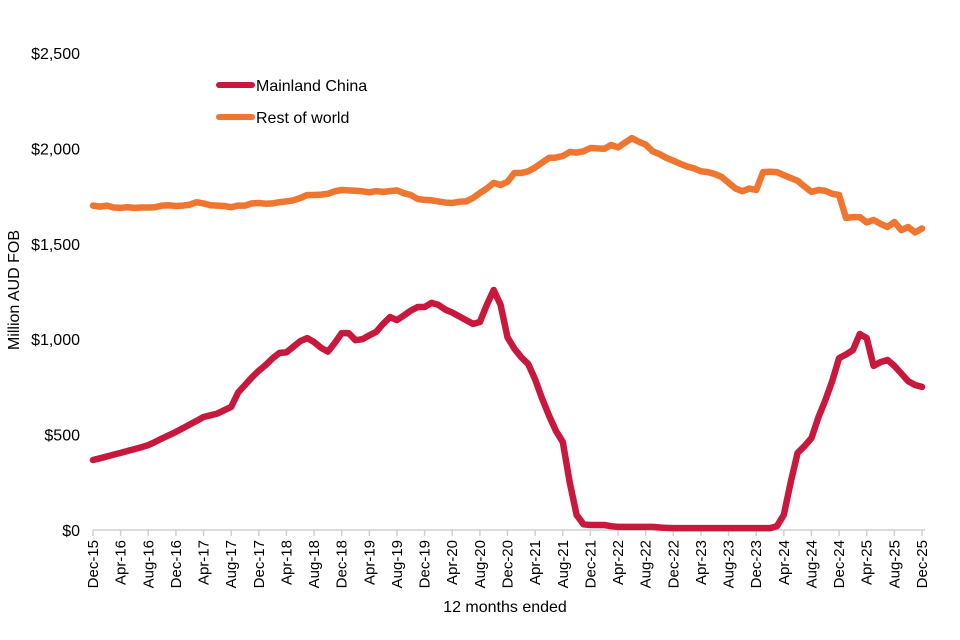 The width and height of the screenshot is (960, 640). What do you see at coordinates (646, 564) in the screenshot?
I see `x-tick-label: Aug-22` at bounding box center [646, 564].